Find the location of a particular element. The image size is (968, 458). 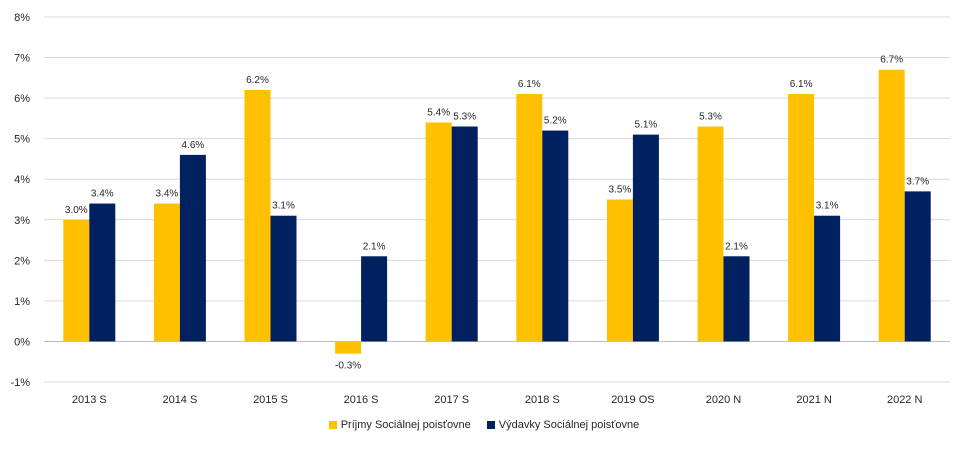

data-label: 5.2% is located at coordinates (555, 121).